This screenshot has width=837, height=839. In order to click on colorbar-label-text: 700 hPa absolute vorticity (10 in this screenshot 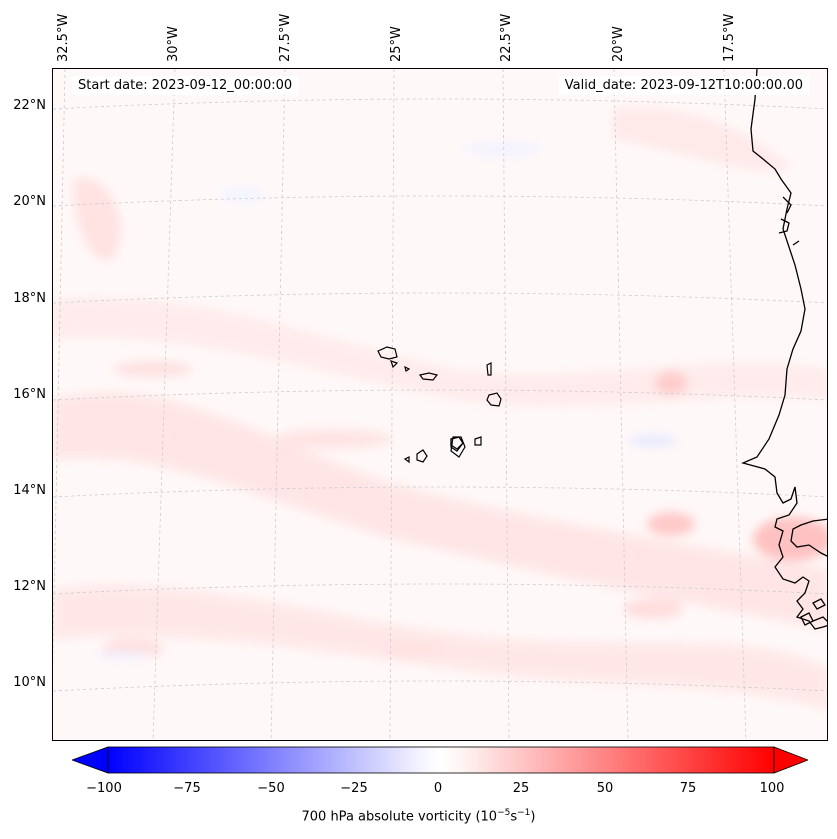, I will do `click(399, 817)`.